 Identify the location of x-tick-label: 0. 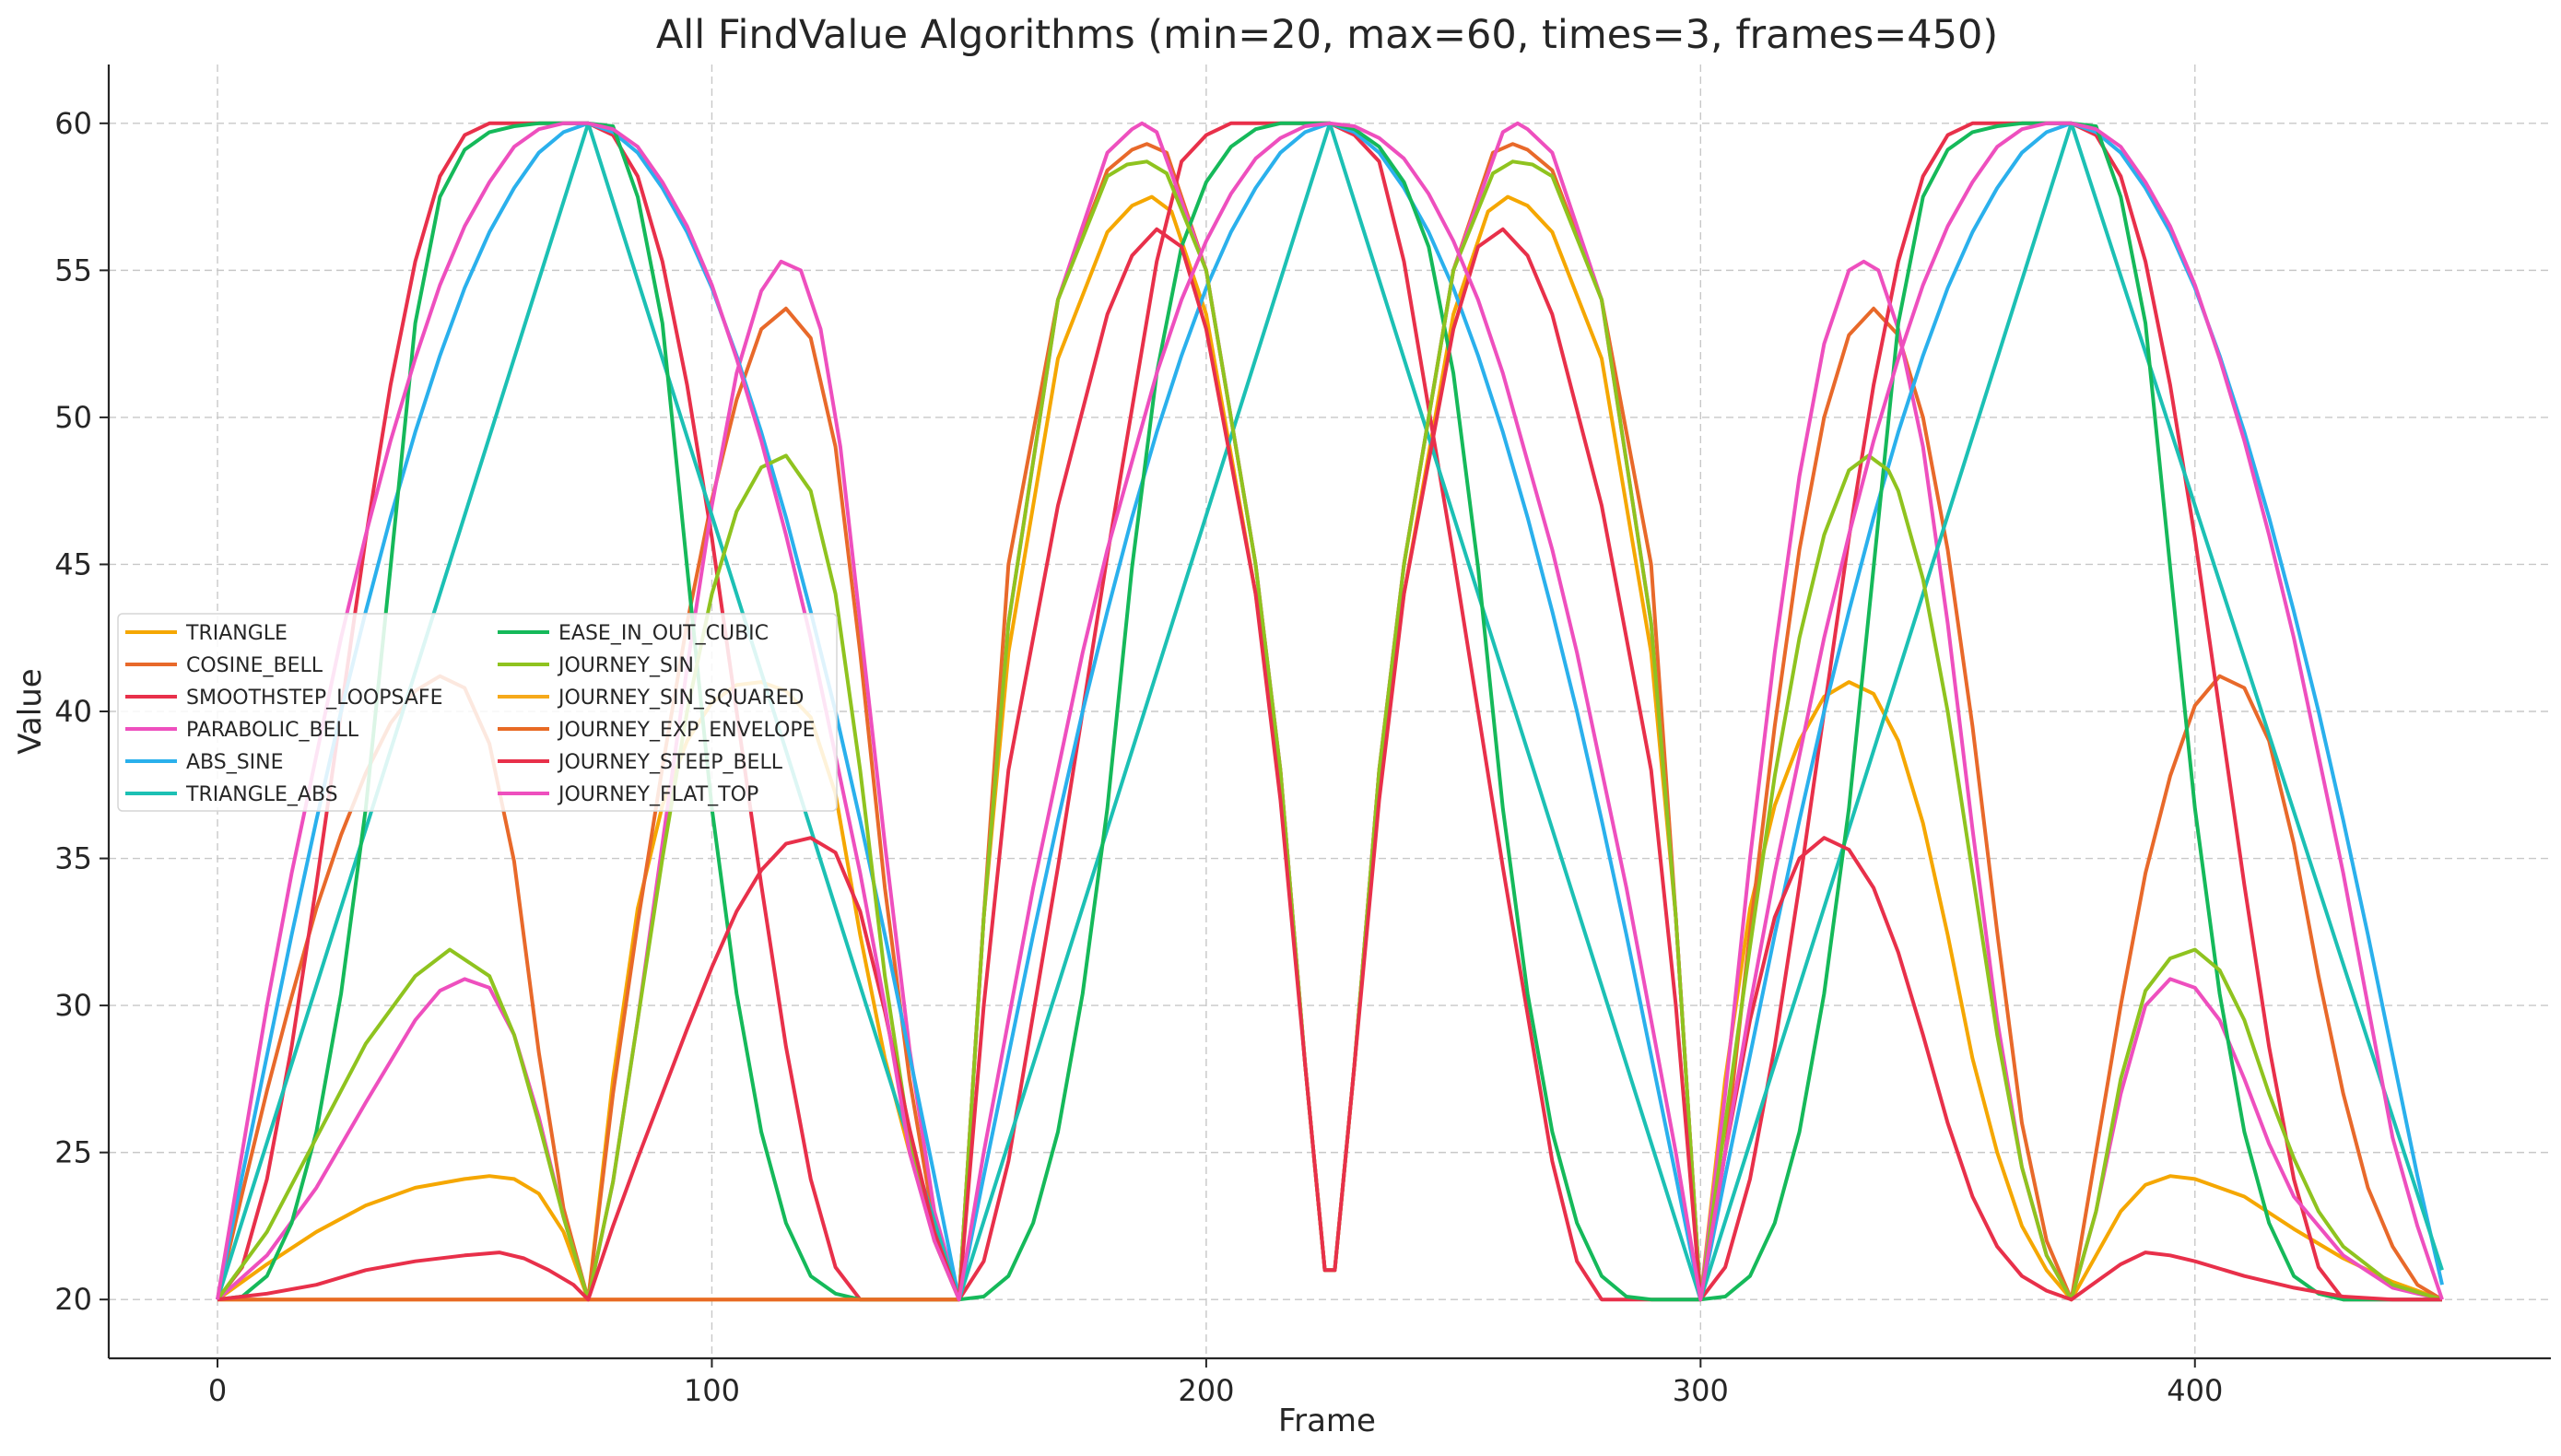
(218, 1390).